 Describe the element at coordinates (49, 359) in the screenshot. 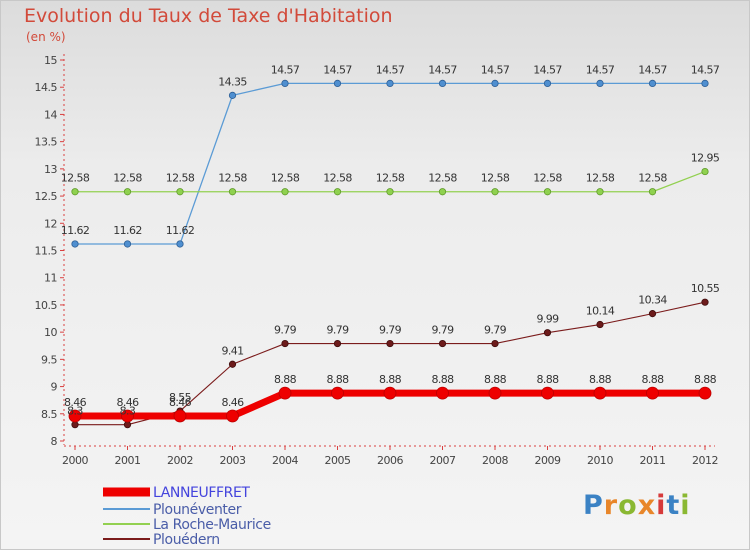

I see `y-tick-label: 9.5` at that location.